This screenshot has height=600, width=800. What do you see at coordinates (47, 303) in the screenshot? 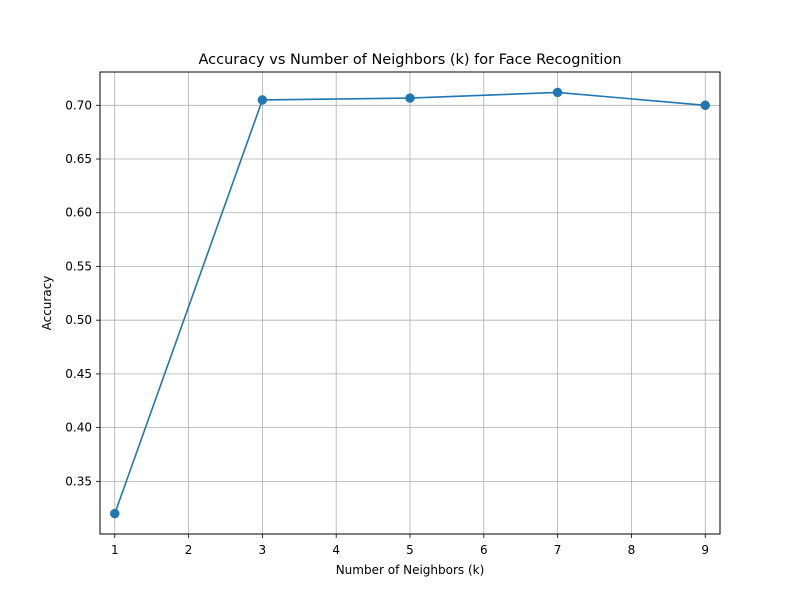
I see `y-axis-label: Accuracy` at bounding box center [47, 303].